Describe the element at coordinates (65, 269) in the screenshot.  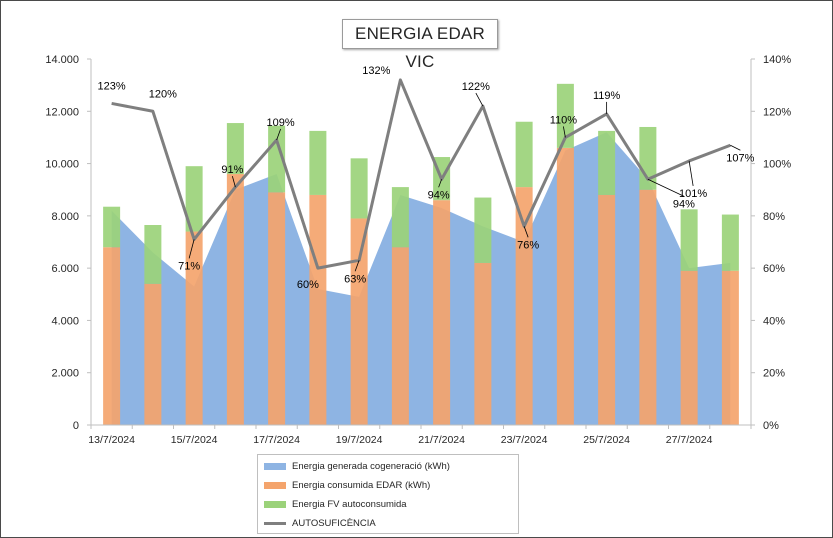
I see `y-left-tick-label: 6.000` at that location.